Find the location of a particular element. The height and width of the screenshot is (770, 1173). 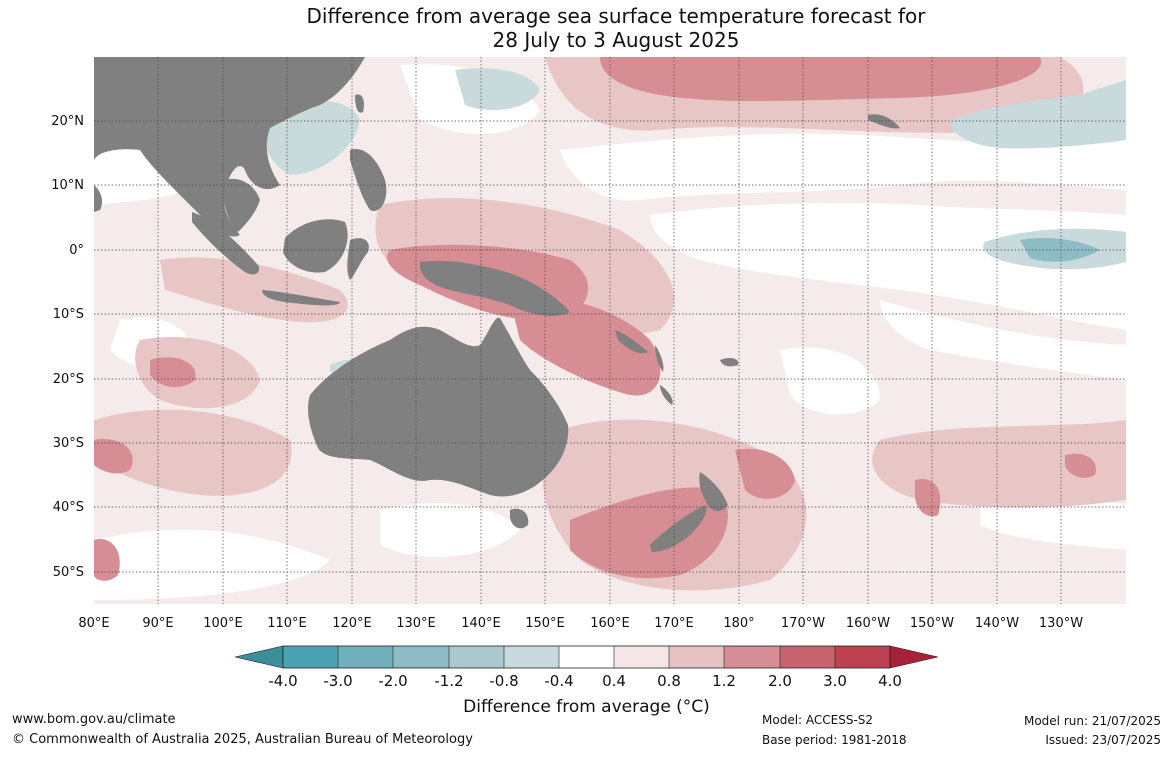

warm-core-east-tasman is located at coordinates (765, 473).